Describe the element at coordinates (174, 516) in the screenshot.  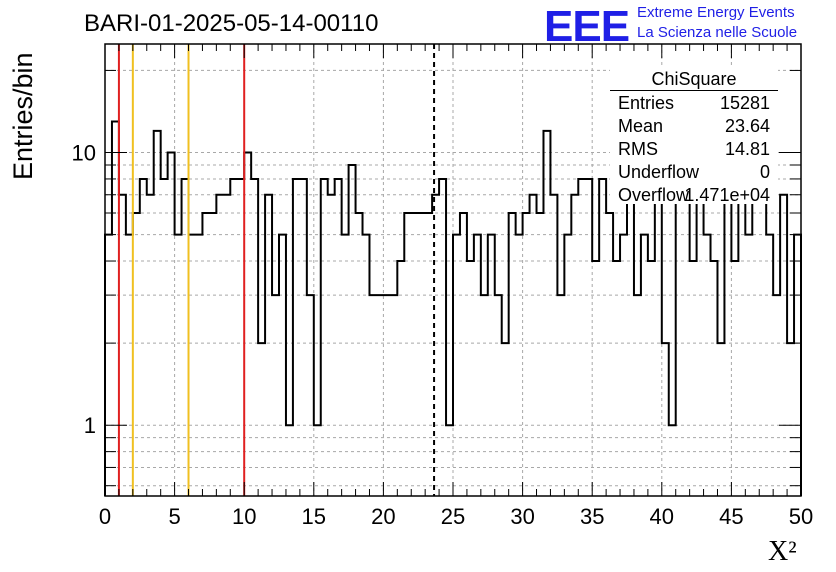
I see `x-tick-label: 5` at that location.